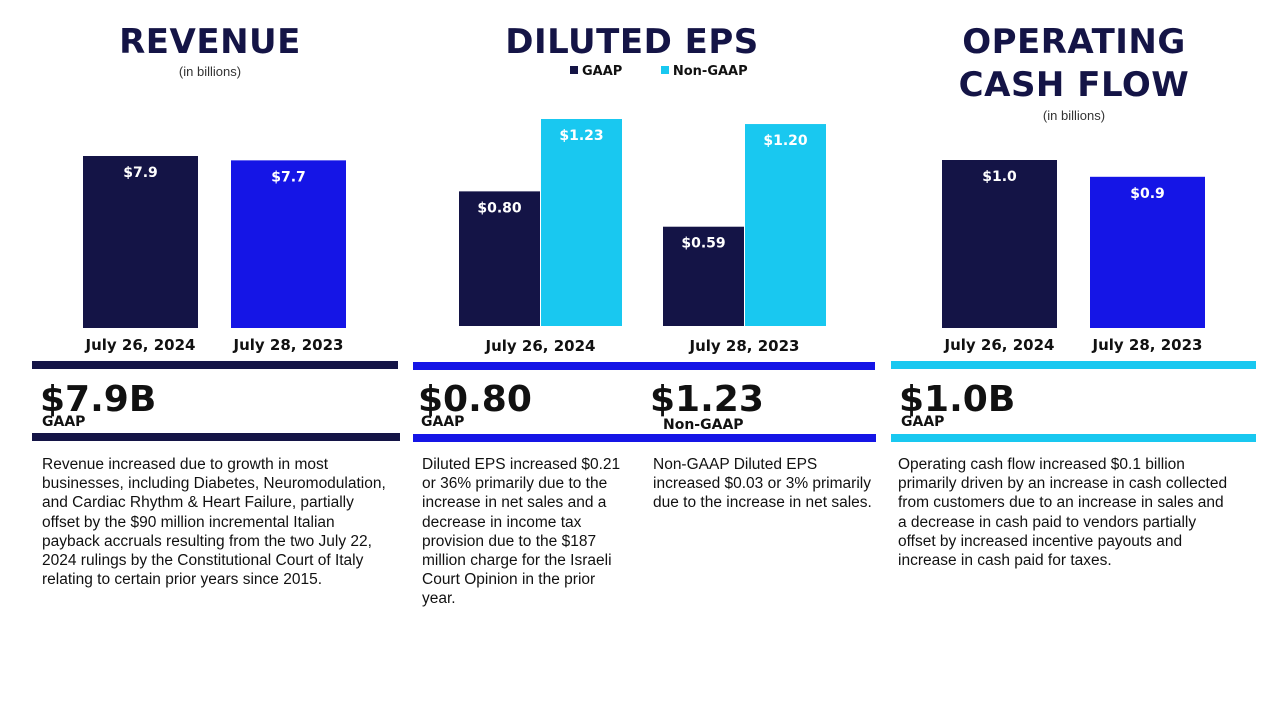 This screenshot has width=1280, height=720. Describe the element at coordinates (214, 255) in the screenshot. I see `revenue-chart: $7.9 July 26, 2024 $7.7 July 28, 2023` at that location.